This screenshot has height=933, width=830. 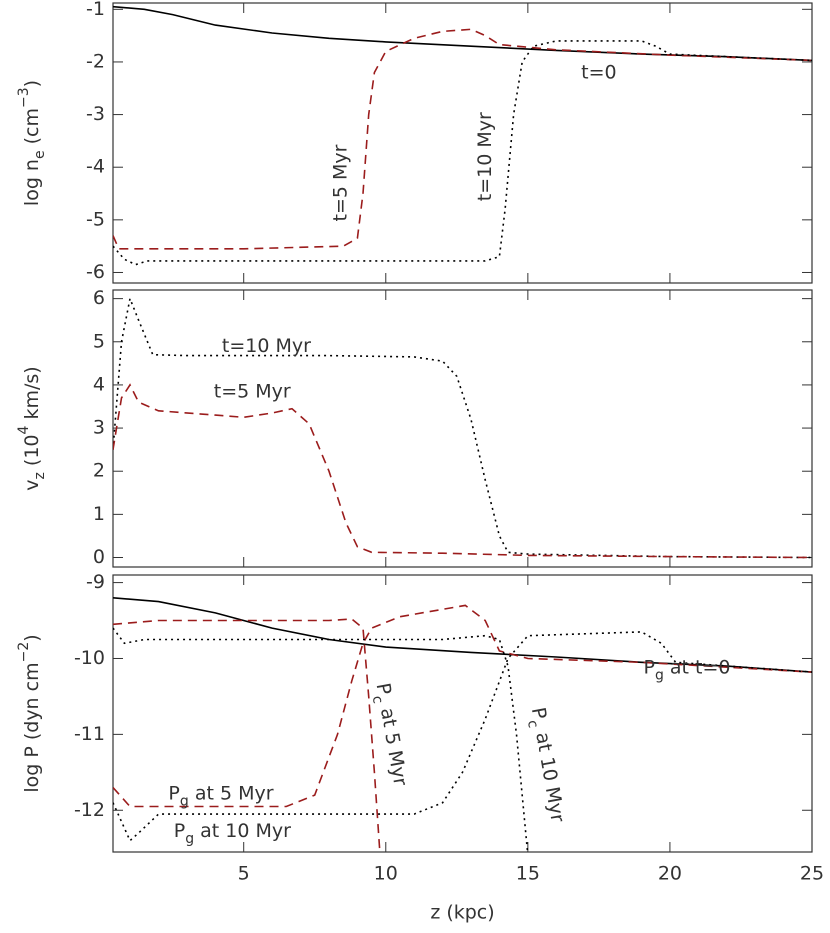 I want to click on text-part: (cm, so click(x=32, y=129).